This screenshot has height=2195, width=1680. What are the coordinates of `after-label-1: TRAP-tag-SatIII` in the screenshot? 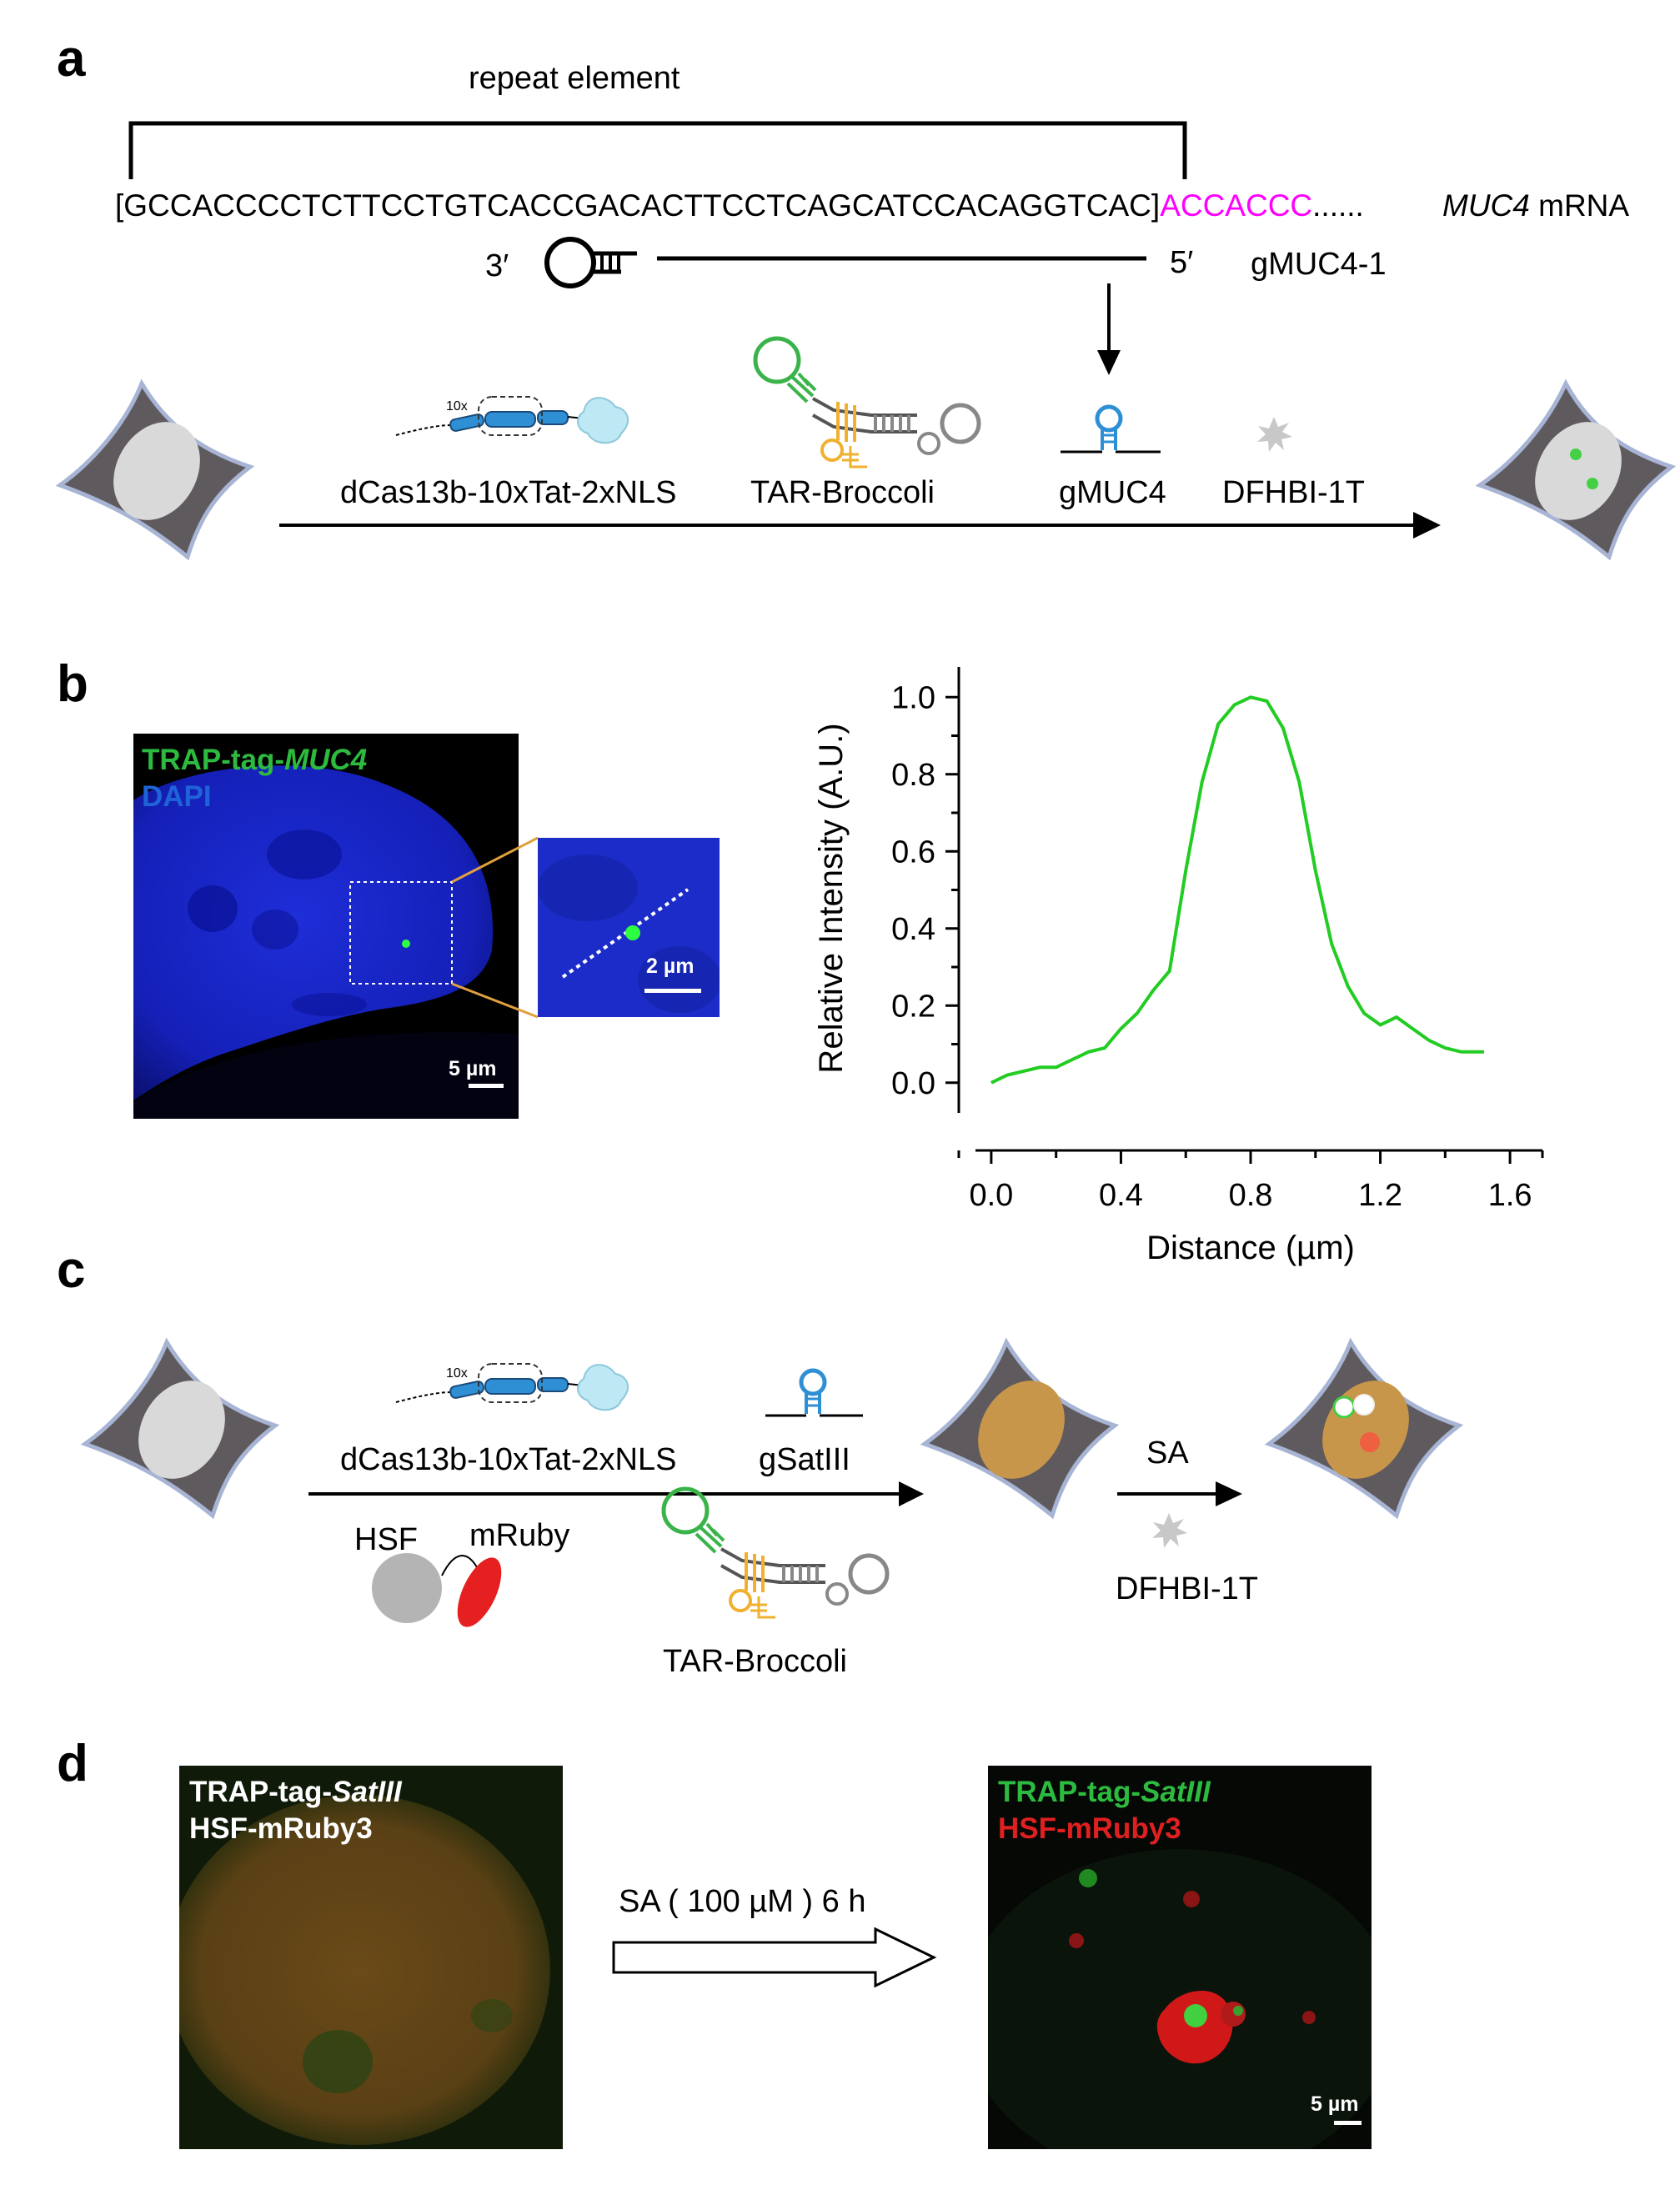 It's located at (1104, 1792).